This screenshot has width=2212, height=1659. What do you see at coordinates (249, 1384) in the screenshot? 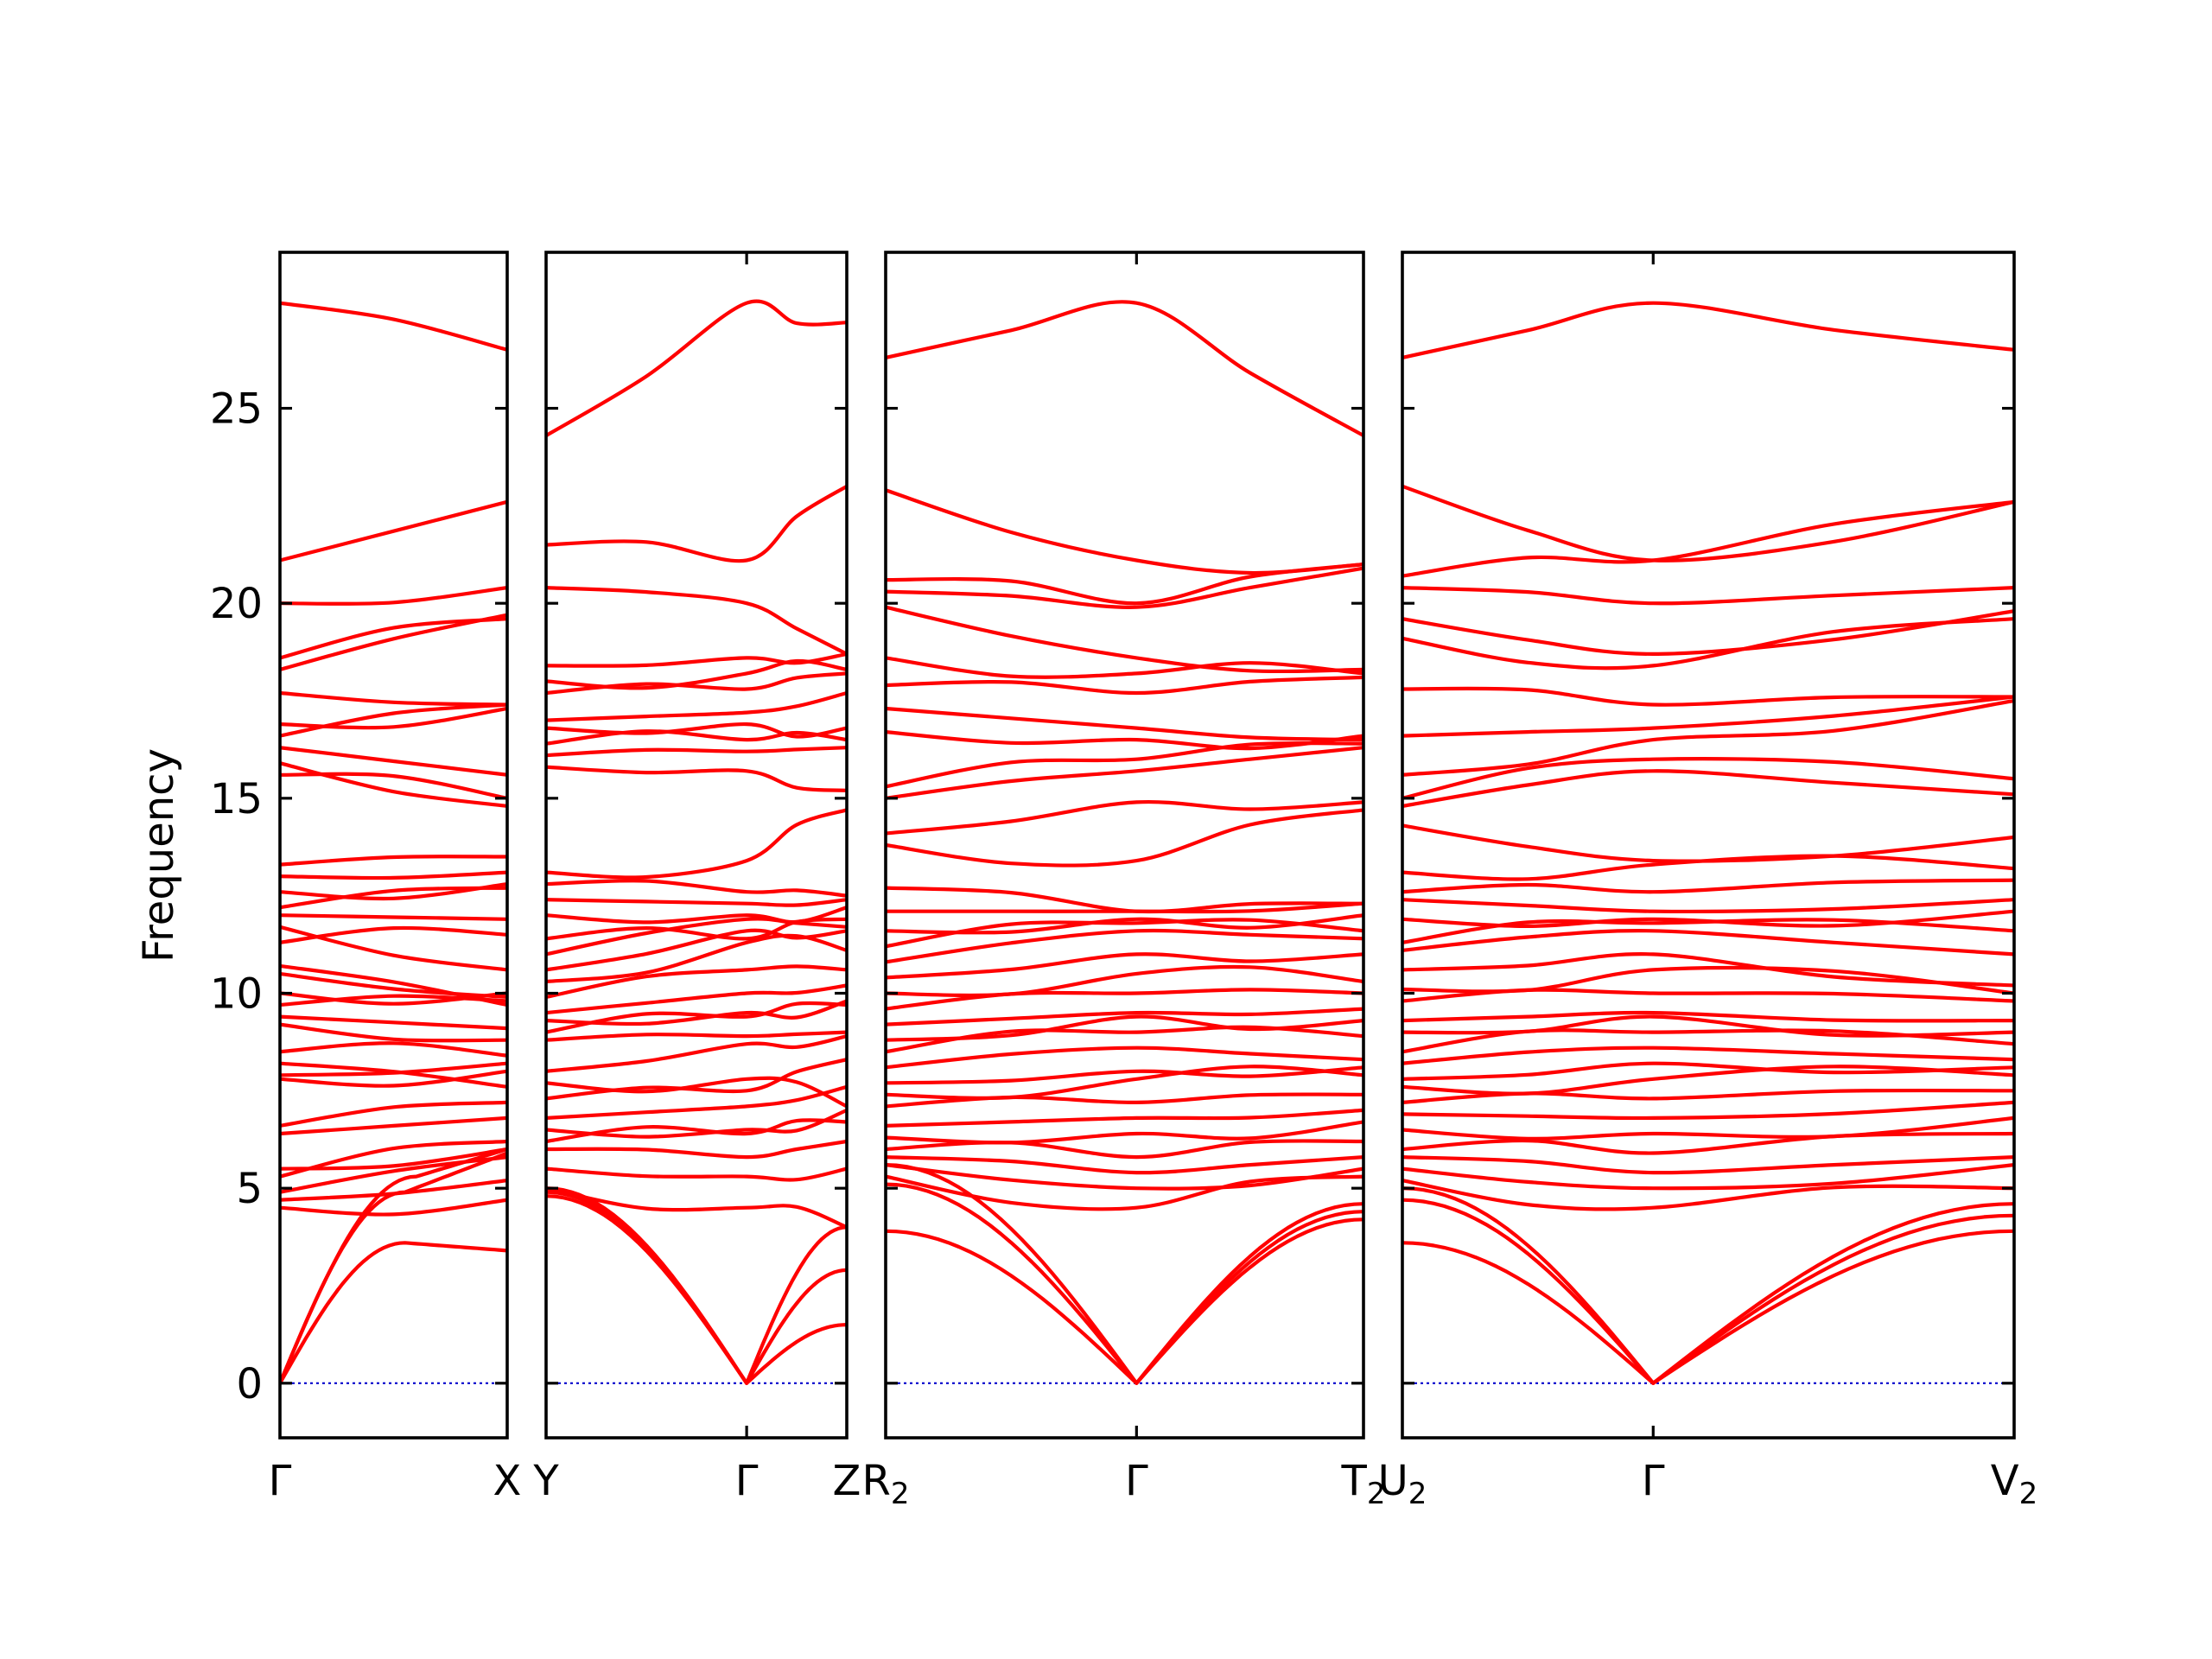
I see `y-tick-label: 0` at bounding box center [249, 1384].